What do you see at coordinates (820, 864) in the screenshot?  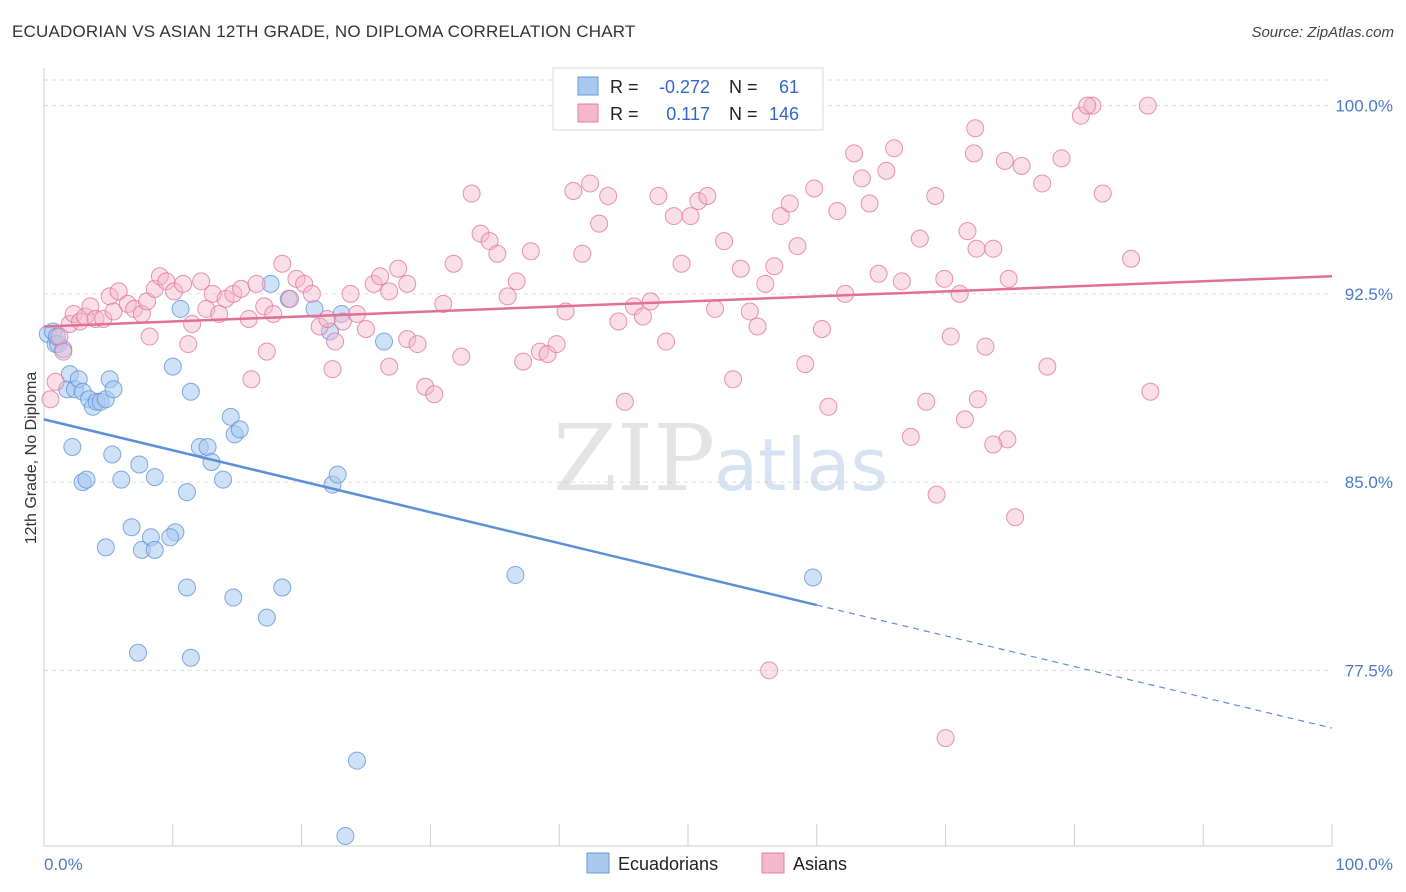 I see `legend-bottom-label-asians: Asians` at bounding box center [820, 864].